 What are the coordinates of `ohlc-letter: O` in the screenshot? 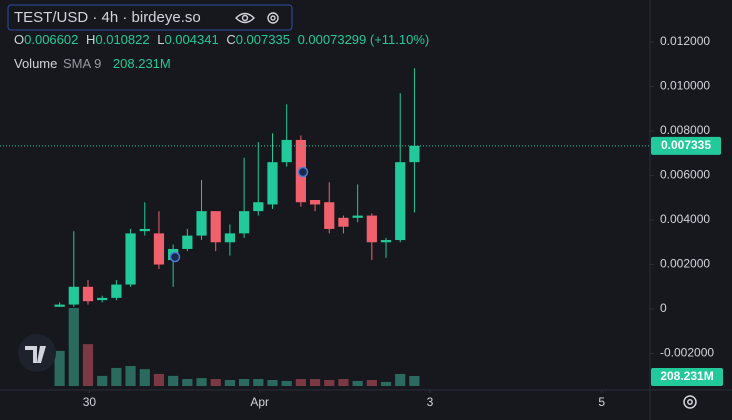 It's located at (19, 39).